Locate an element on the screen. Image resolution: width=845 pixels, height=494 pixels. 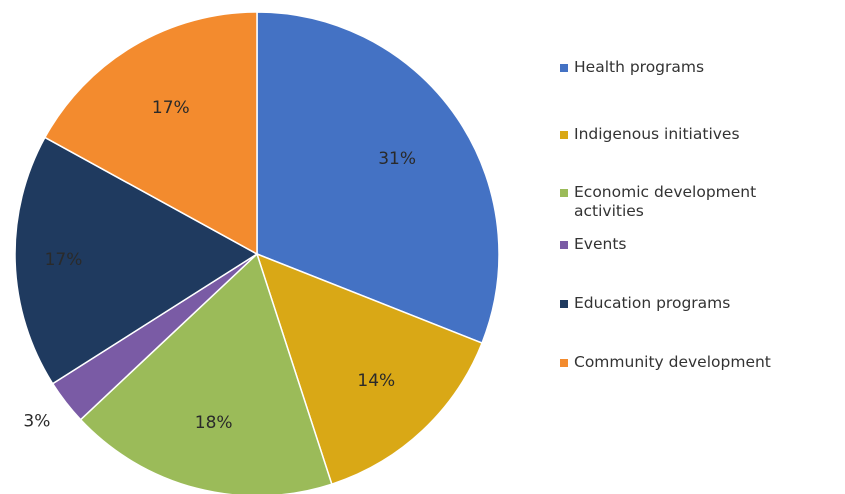
legend-label-health-programs: Health programs is located at coordinates (639, 67).